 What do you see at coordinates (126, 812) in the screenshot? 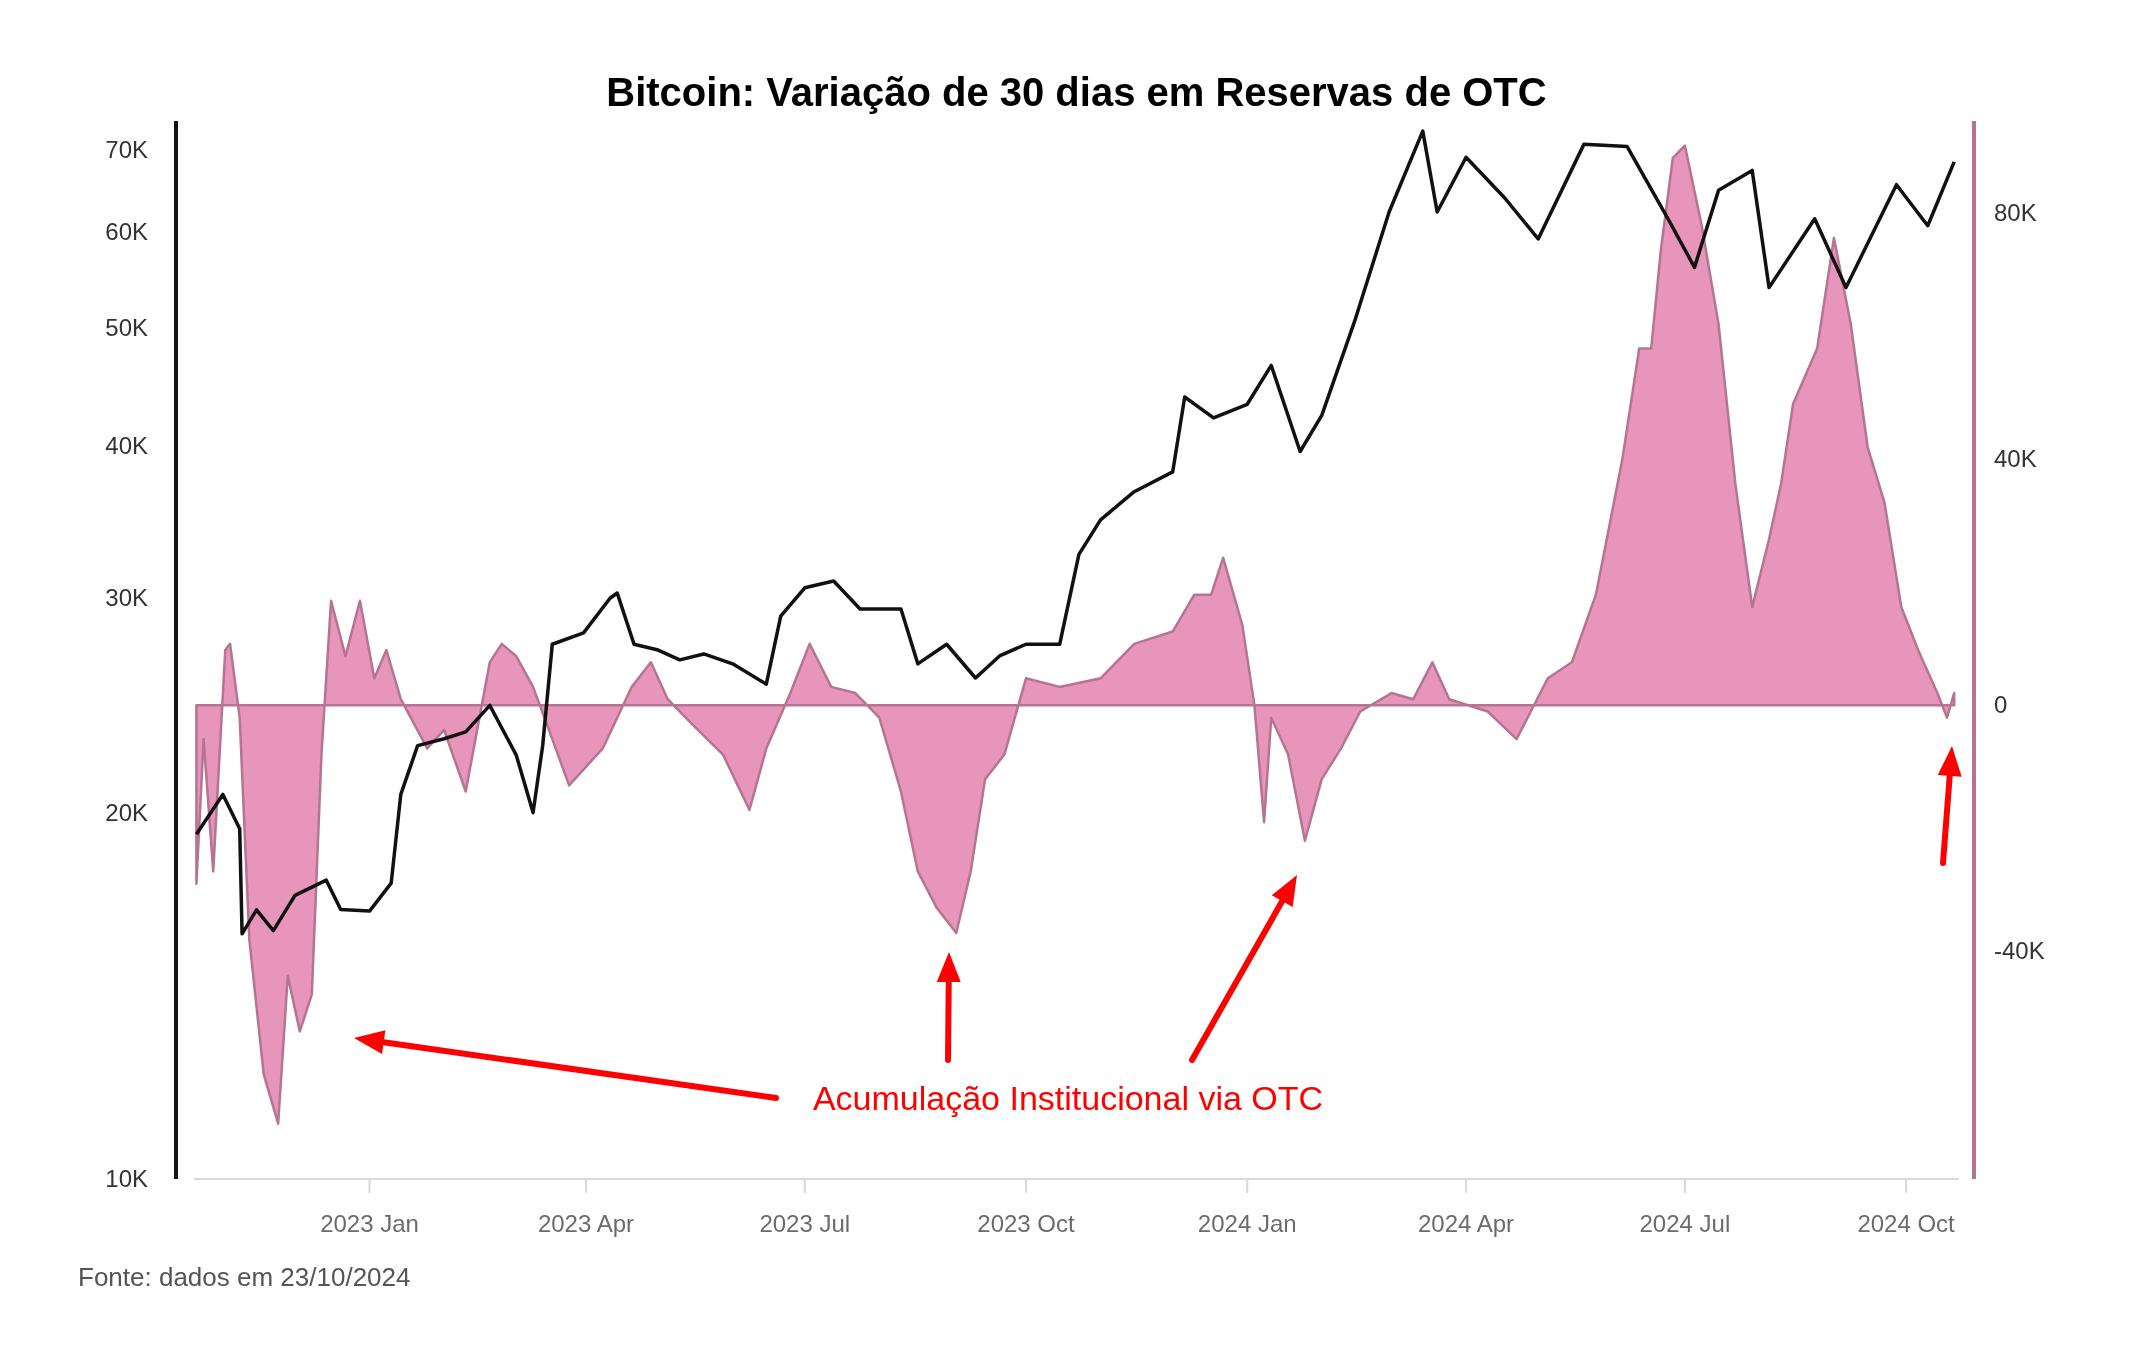
I see `y-tick-label: 20K` at bounding box center [126, 812].